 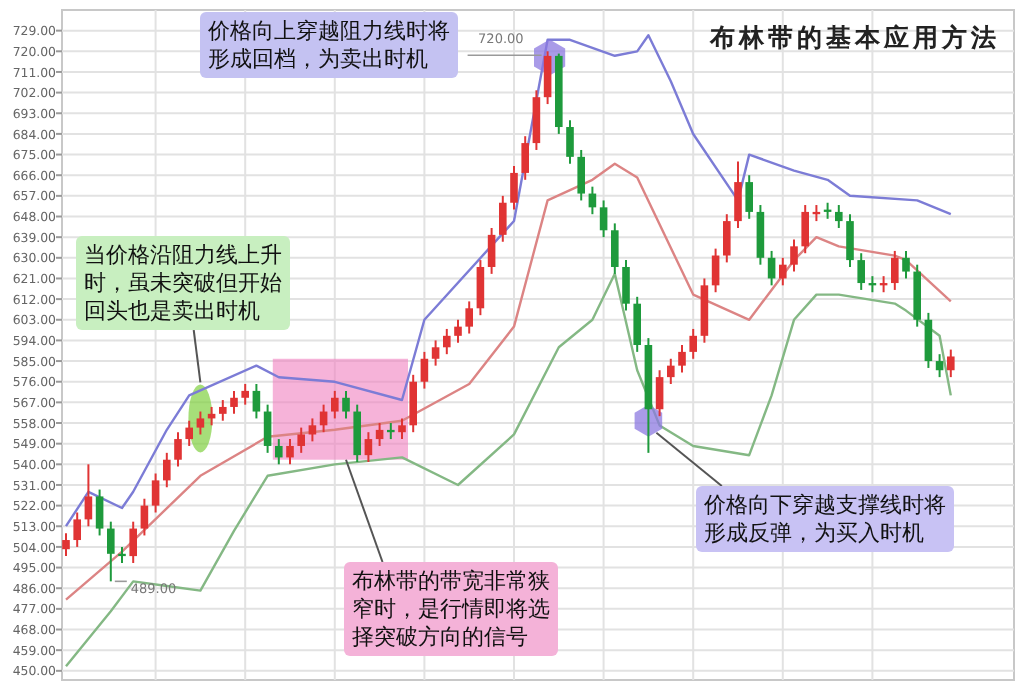 I want to click on annotation: 当价格沿阻力线上升时，虽未突破但开始回头也是卖出时机, so click(x=183, y=283).